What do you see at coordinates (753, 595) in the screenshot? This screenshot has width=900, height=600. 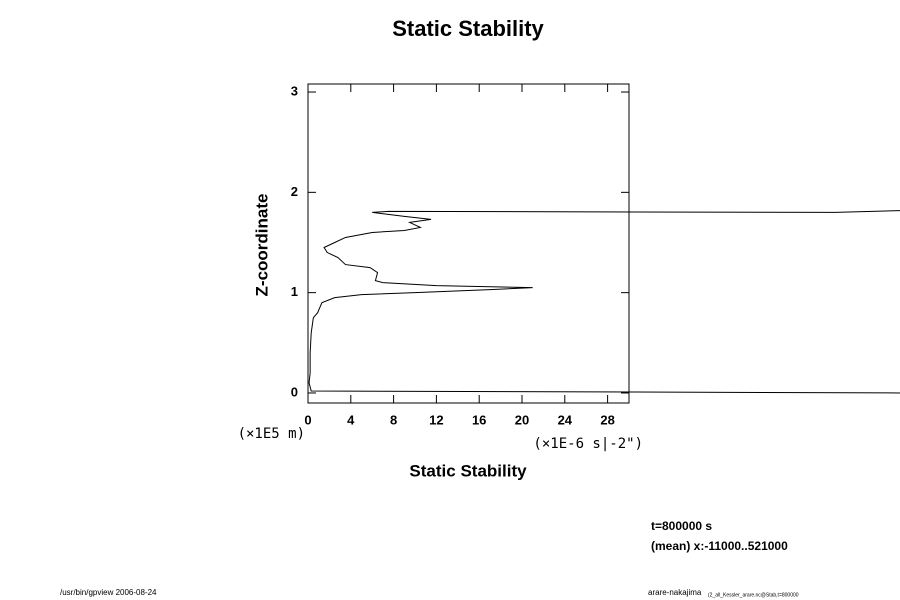 I see `footer: (2_all_Kessler_arare.nc@Stab,t=800000` at bounding box center [753, 595].